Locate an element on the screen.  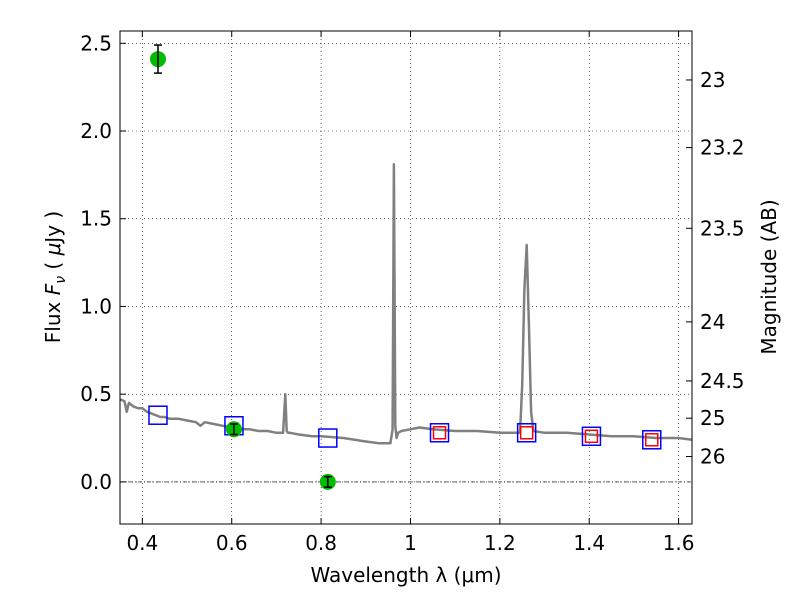
x-tick-label: 1.2 is located at coordinates (500, 543).